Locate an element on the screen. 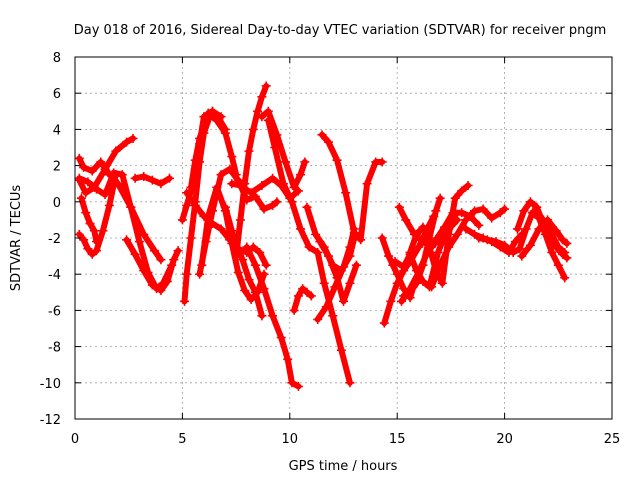 The height and width of the screenshot is (480, 640). y-tick-label: -2 is located at coordinates (54, 239).